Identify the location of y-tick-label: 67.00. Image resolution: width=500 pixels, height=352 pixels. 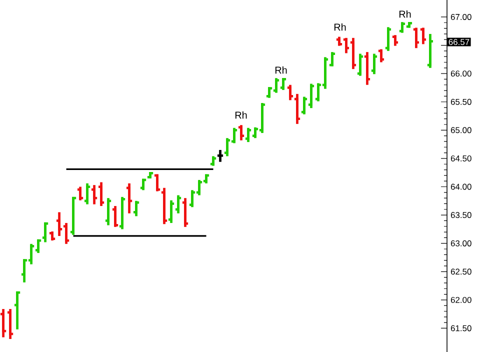
(461, 17).